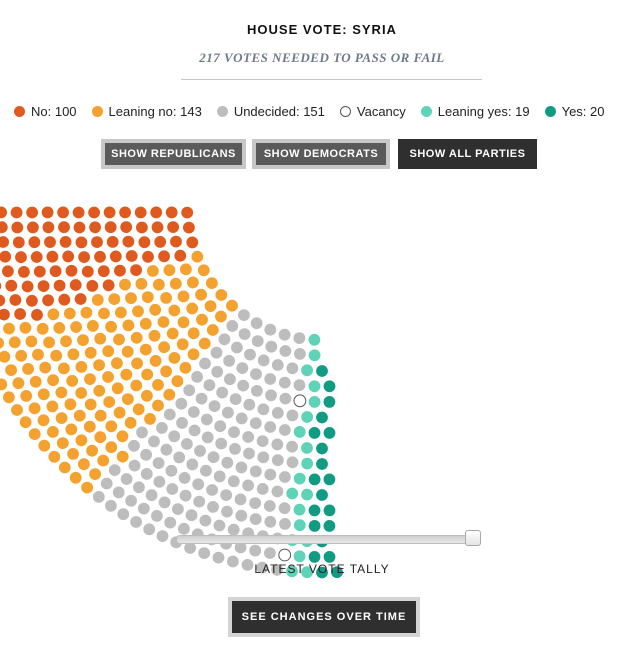  I want to click on show-democrats-button: SHOW DEMOCRATS, so click(321, 154).